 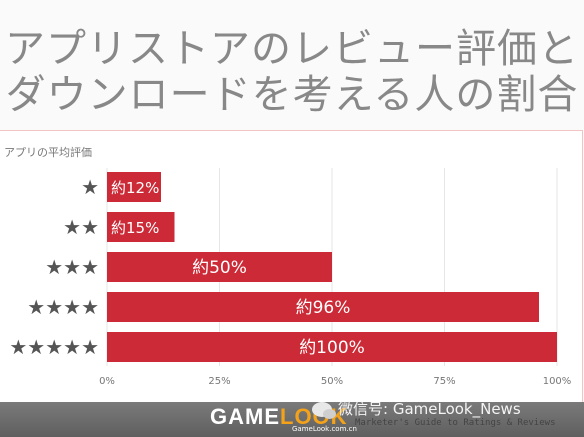 What do you see at coordinates (107, 381) in the screenshot?
I see `x-tick-label: 0%` at bounding box center [107, 381].